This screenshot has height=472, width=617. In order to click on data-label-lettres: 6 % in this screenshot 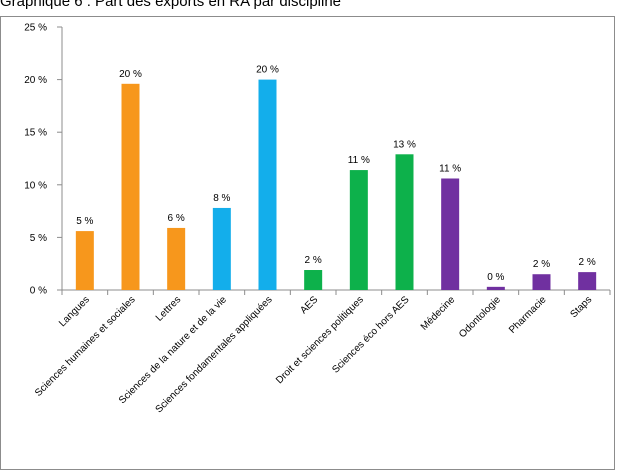, I will do `click(176, 218)`.